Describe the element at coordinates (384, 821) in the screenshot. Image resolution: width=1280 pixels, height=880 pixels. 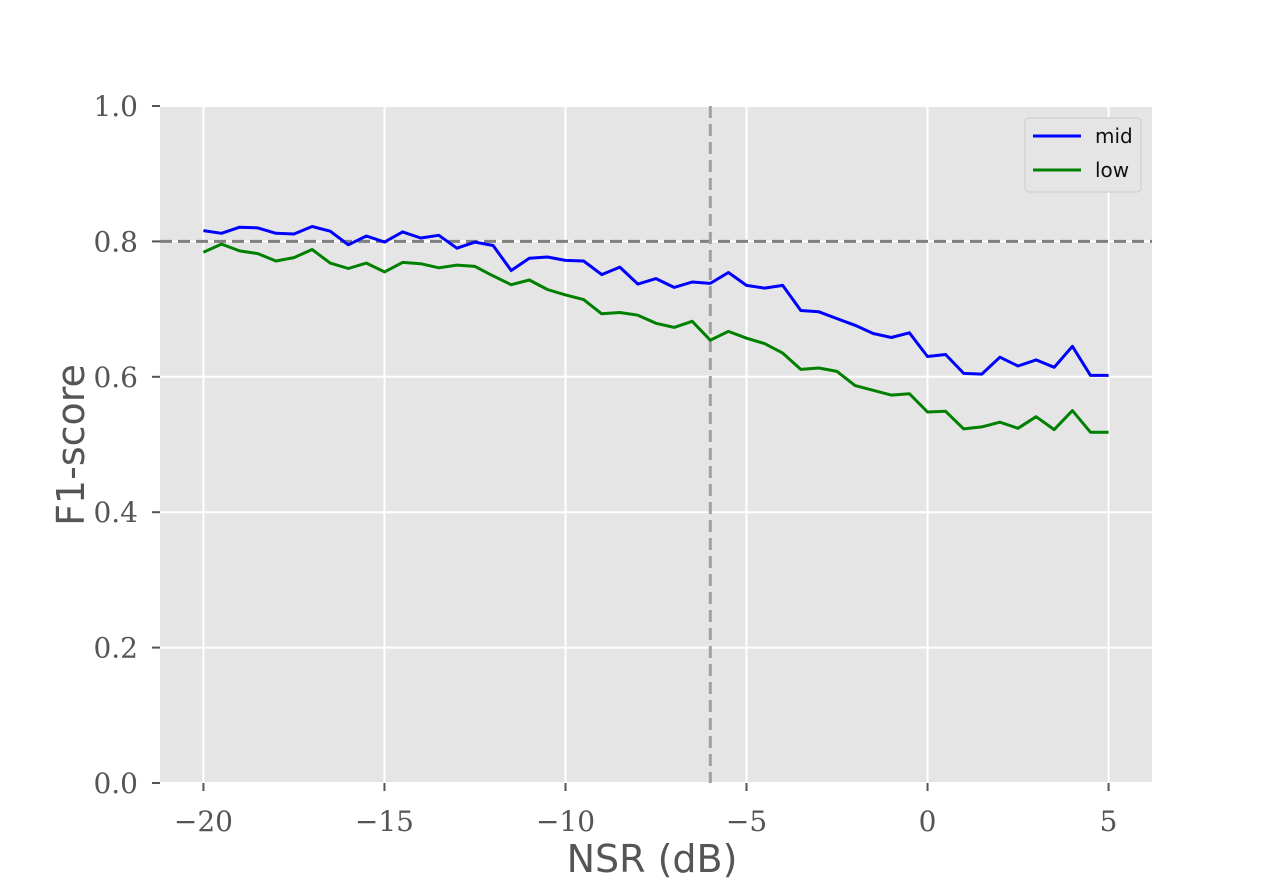
I see `x-tick-label: −15` at that location.